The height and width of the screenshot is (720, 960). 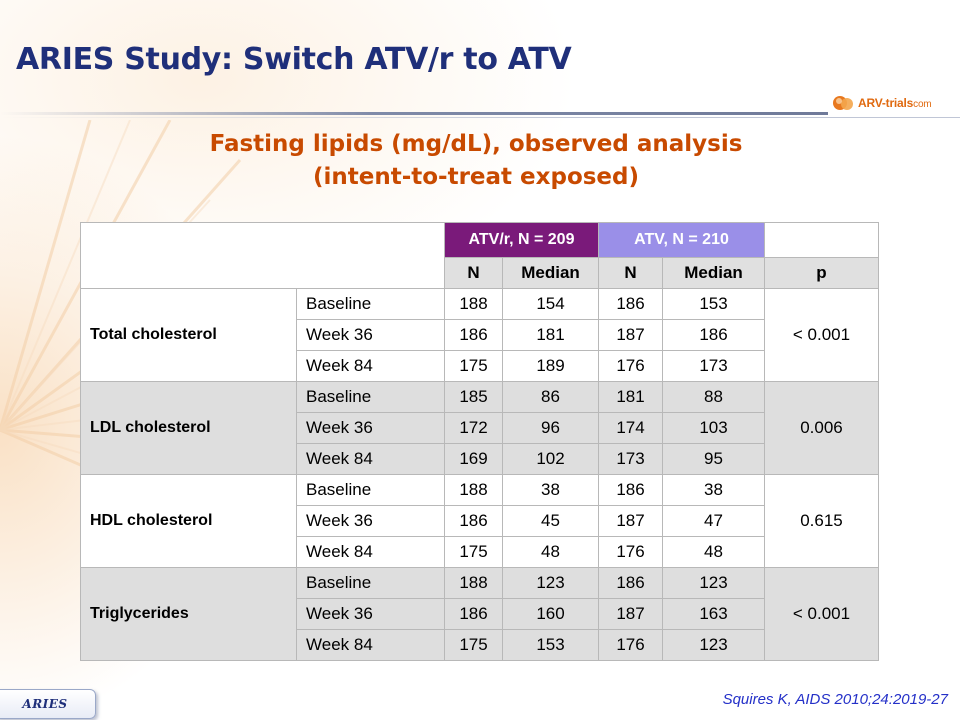 What do you see at coordinates (262, 255) in the screenshot?
I see `header-blank-cell` at bounding box center [262, 255].